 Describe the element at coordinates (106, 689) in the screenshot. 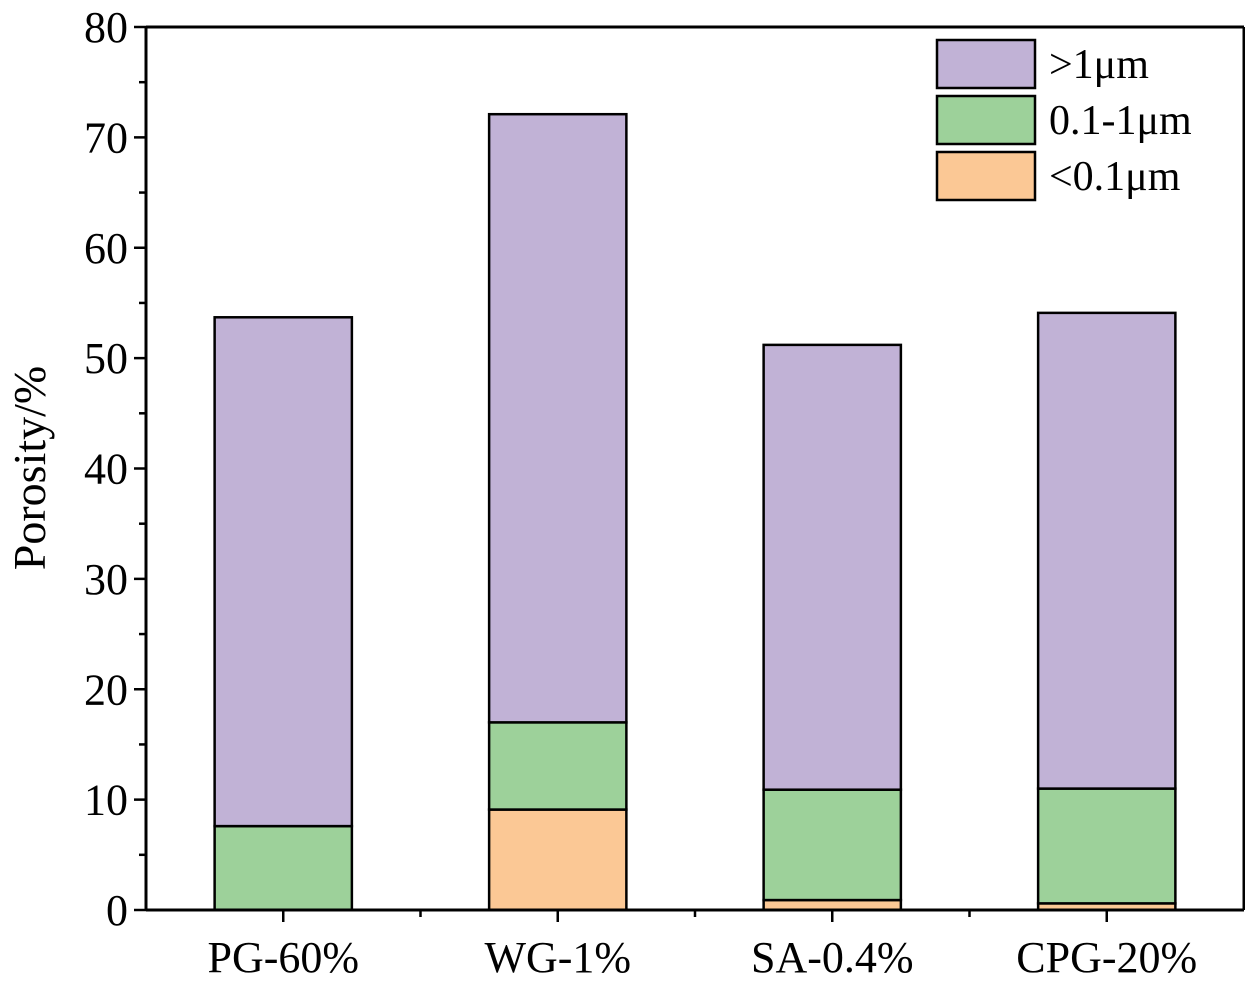

I see `y-tick-label: 20` at that location.